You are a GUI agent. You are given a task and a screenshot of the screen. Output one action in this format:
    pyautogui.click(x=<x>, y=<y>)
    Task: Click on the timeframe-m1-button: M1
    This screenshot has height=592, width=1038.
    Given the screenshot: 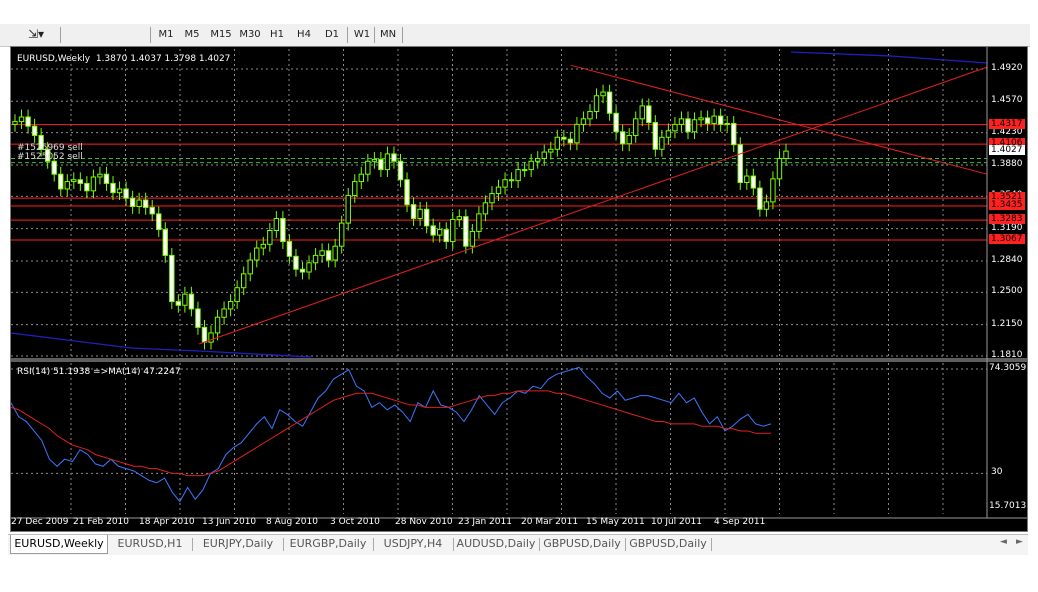 What is the action you would take?
    pyautogui.click(x=166, y=34)
    